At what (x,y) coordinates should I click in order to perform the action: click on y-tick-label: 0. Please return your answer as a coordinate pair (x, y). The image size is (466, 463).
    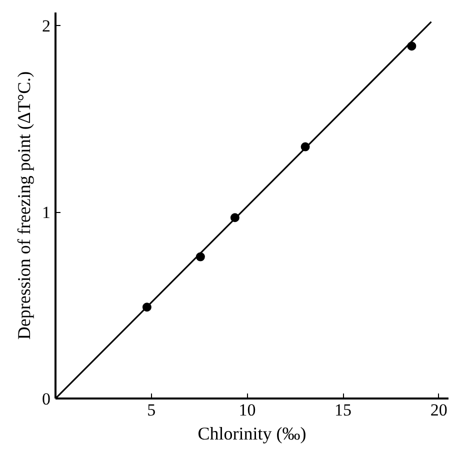
    Looking at the image, I should click on (46, 399).